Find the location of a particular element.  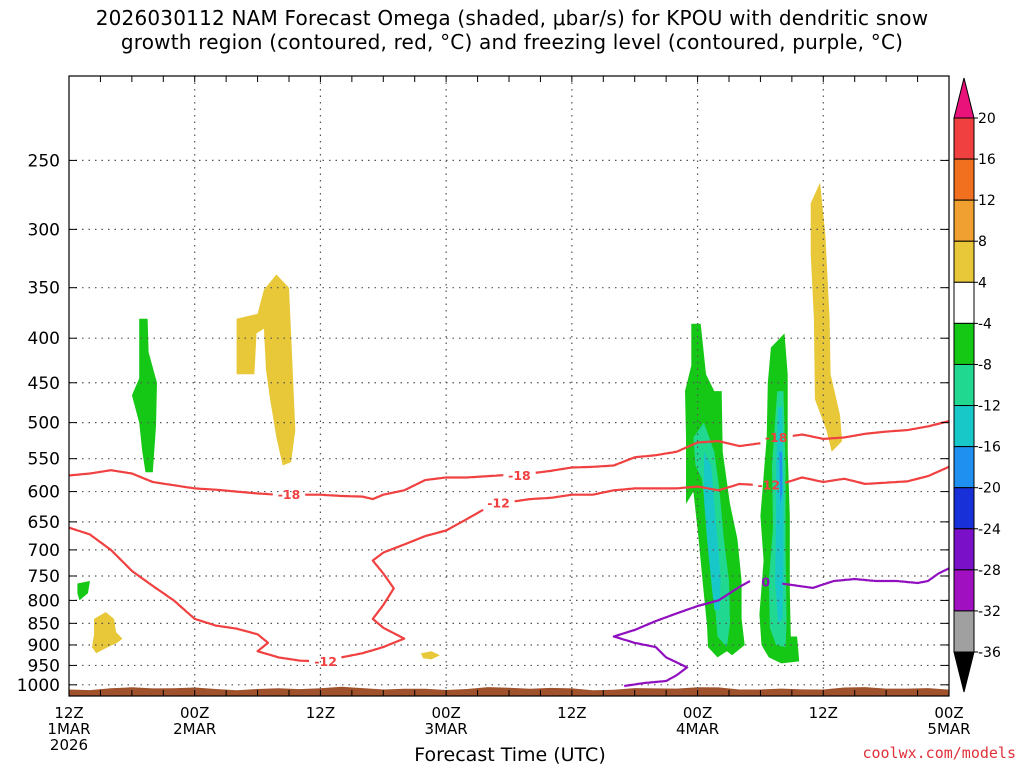

negative-omega-minus4-minus8-b is located at coordinates (83, 591).